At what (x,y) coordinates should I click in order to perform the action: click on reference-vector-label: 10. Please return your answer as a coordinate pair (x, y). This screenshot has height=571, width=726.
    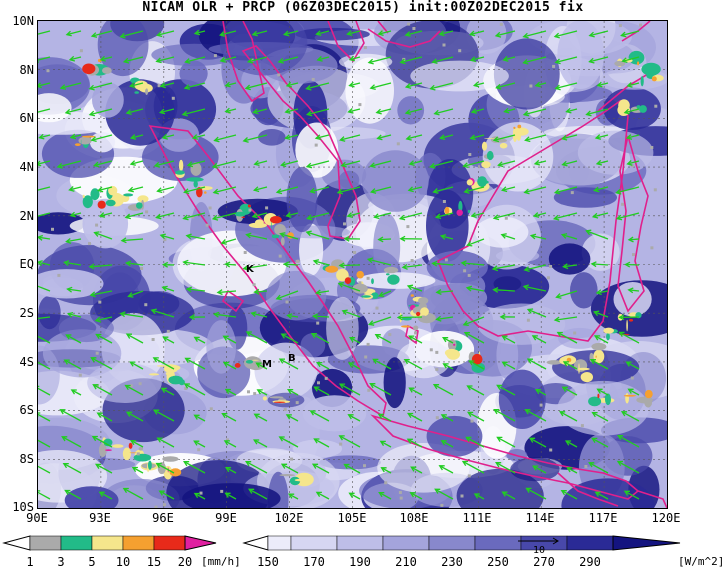
    Looking at the image, I should click on (539, 550).